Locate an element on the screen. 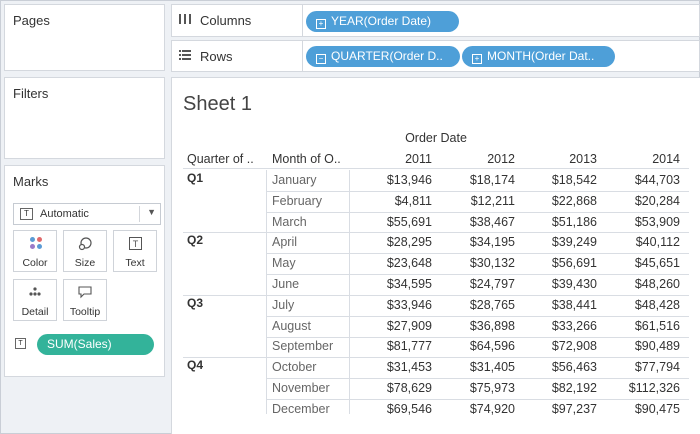  chevron-down-icon: ▼ is located at coordinates (151, 212).